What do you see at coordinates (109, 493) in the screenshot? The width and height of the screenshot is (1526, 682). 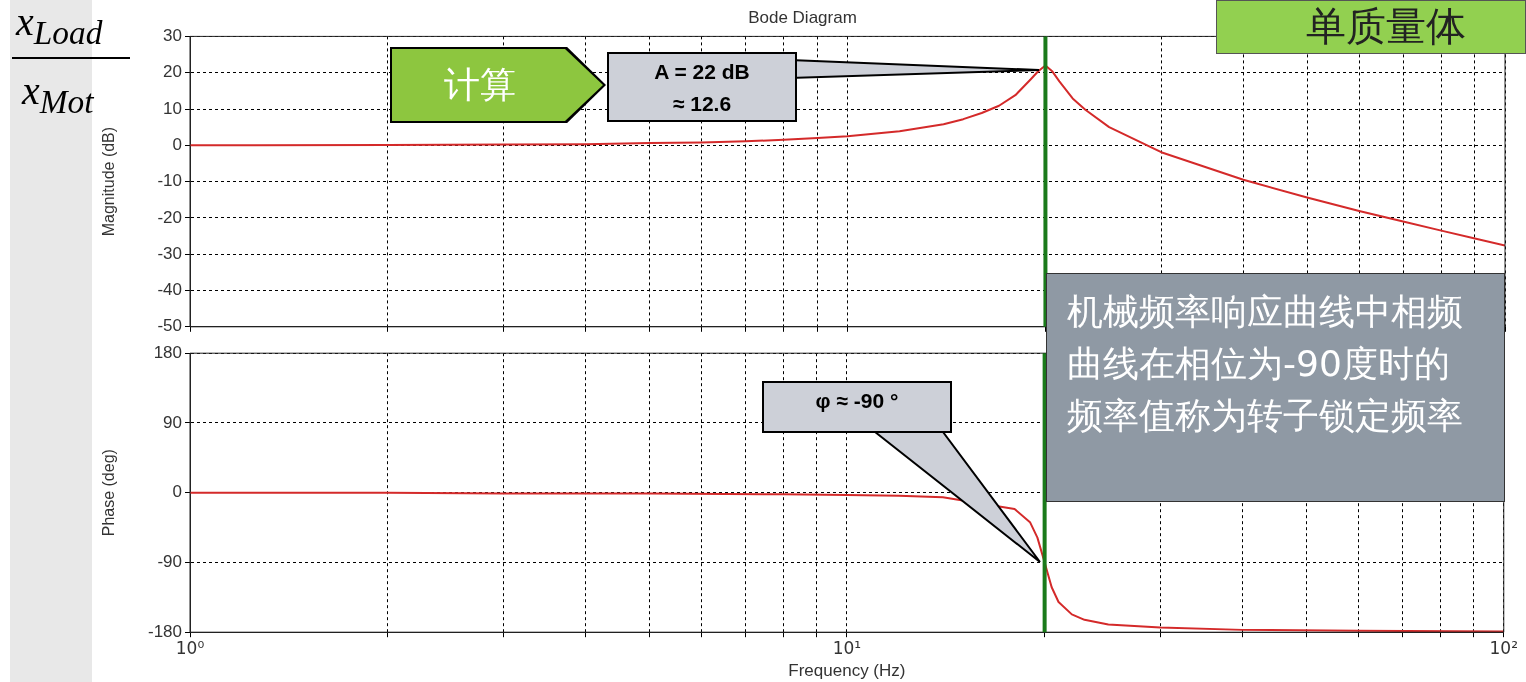 I see `y-axis-title: Phase (deg)` at bounding box center [109, 493].